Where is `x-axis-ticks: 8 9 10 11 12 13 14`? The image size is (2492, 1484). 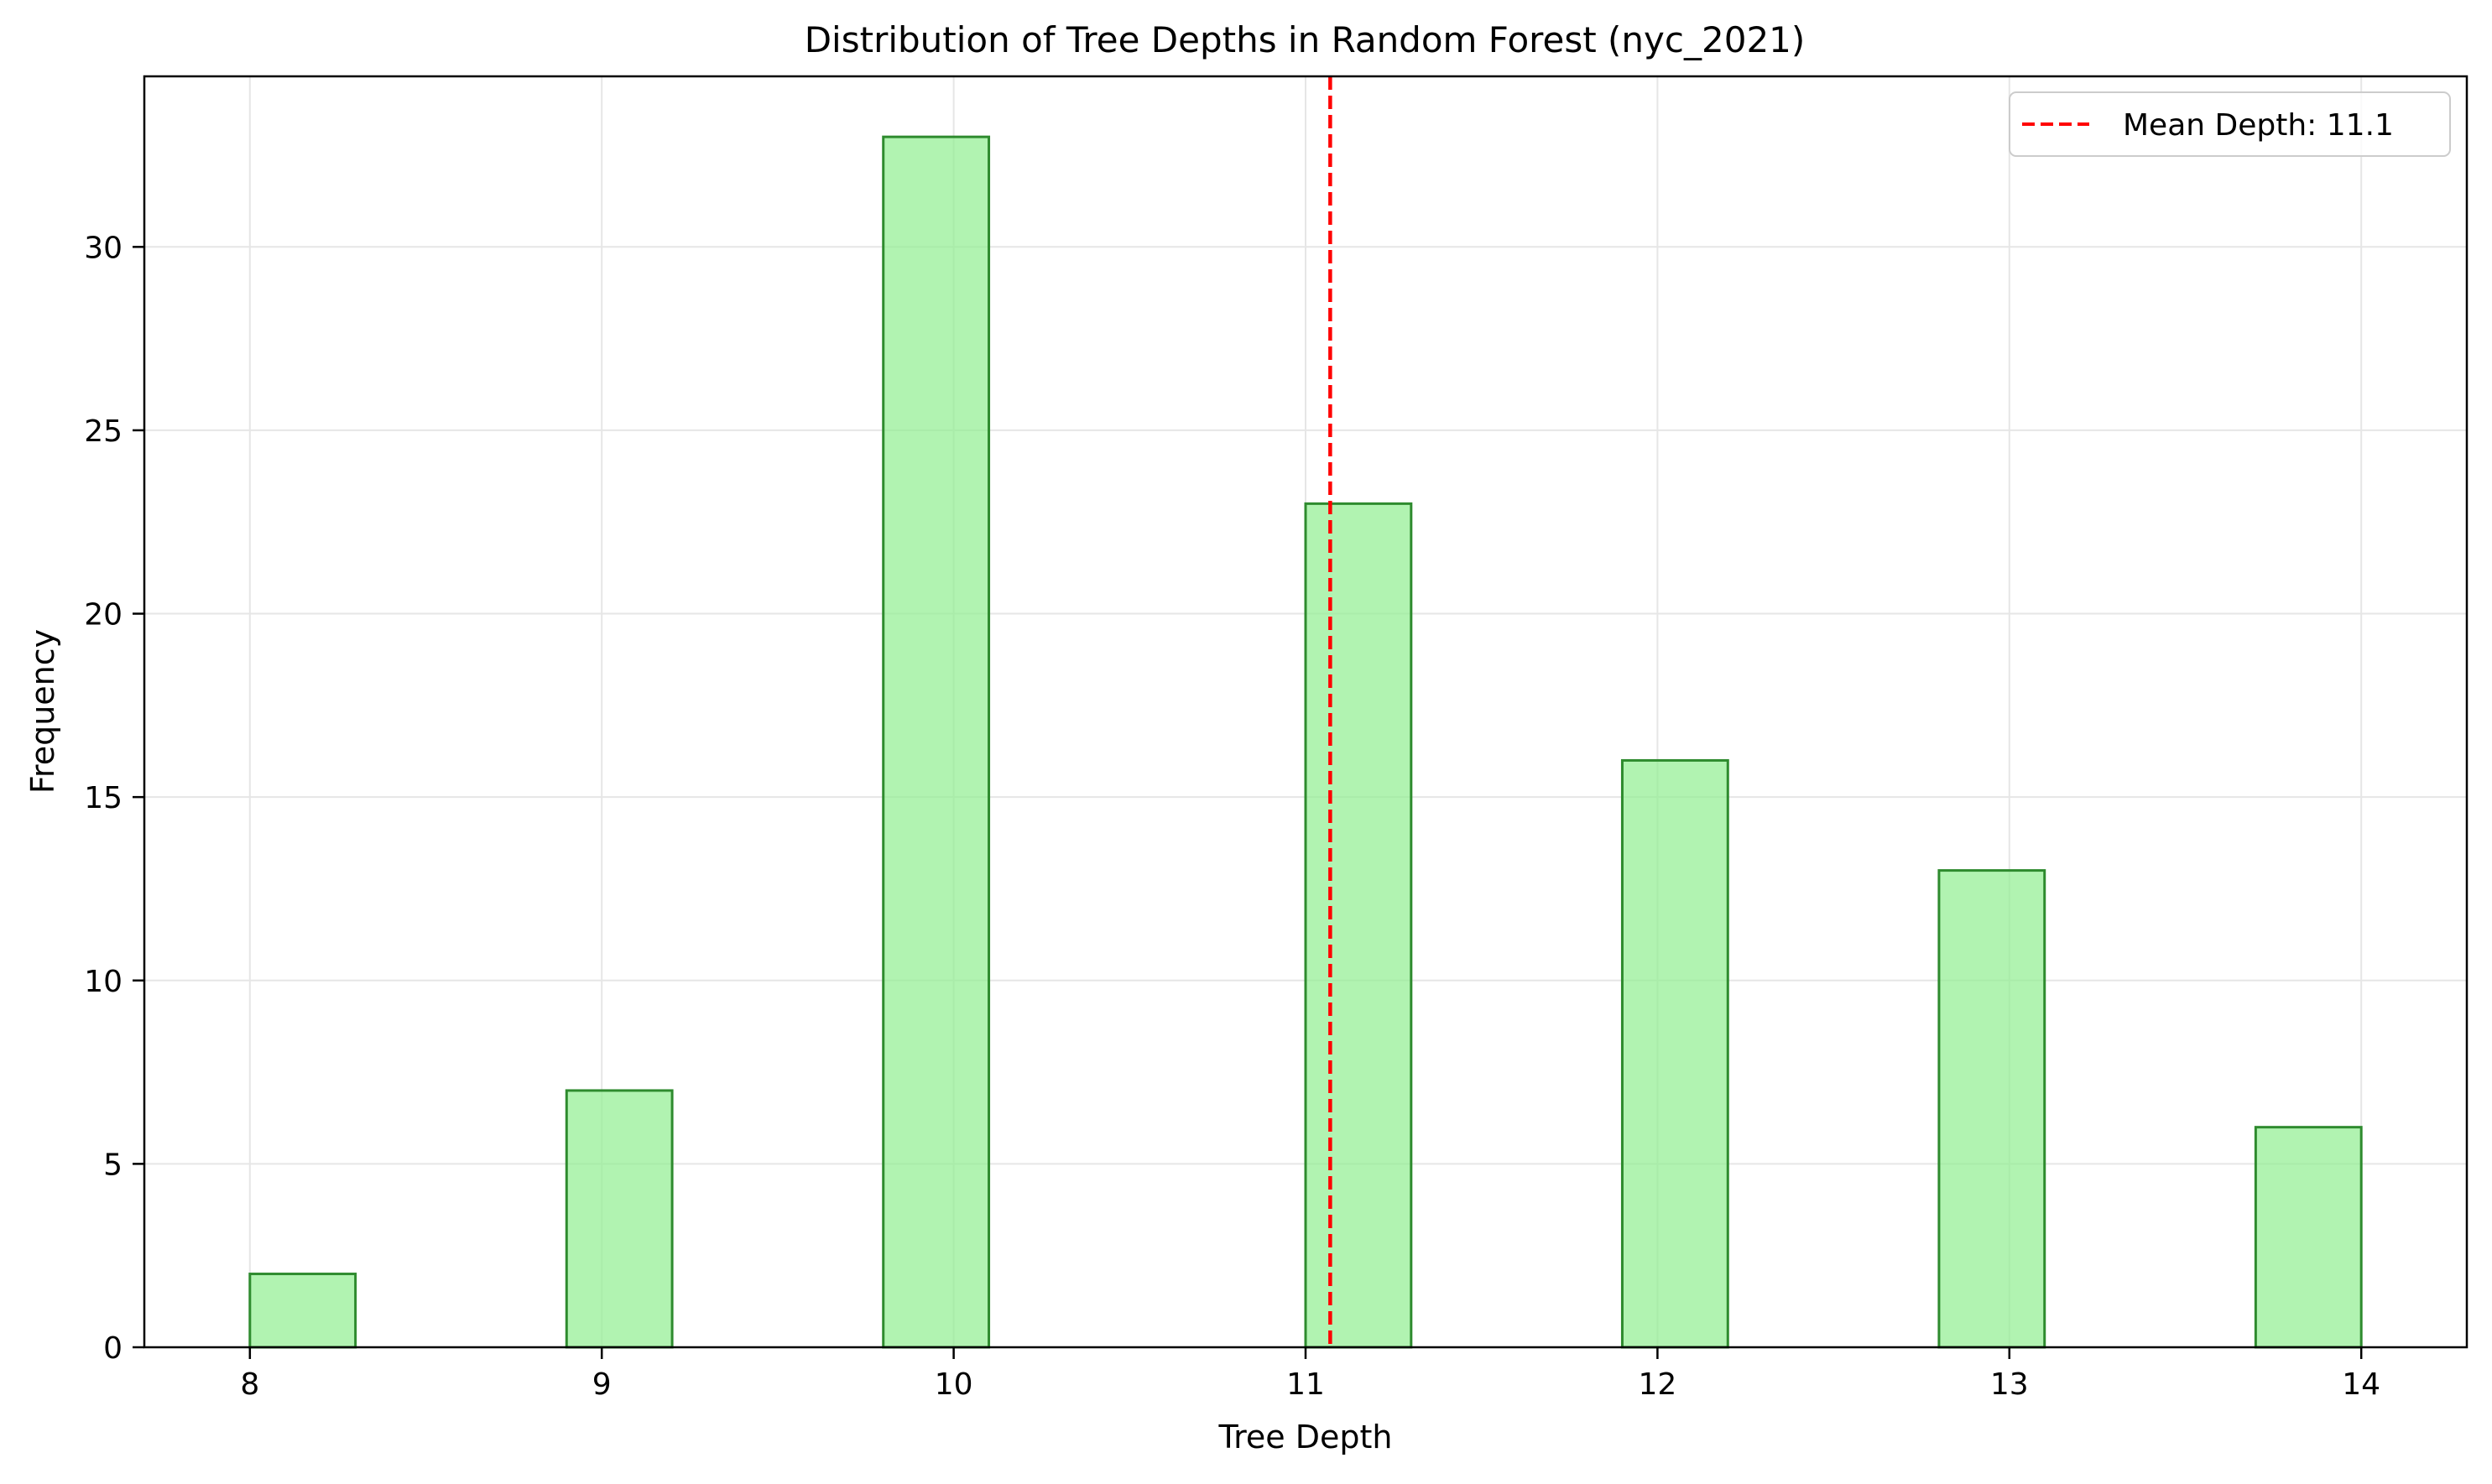
x-axis-ticks: 8 9 10 11 12 13 14 is located at coordinates (1310, 1374).